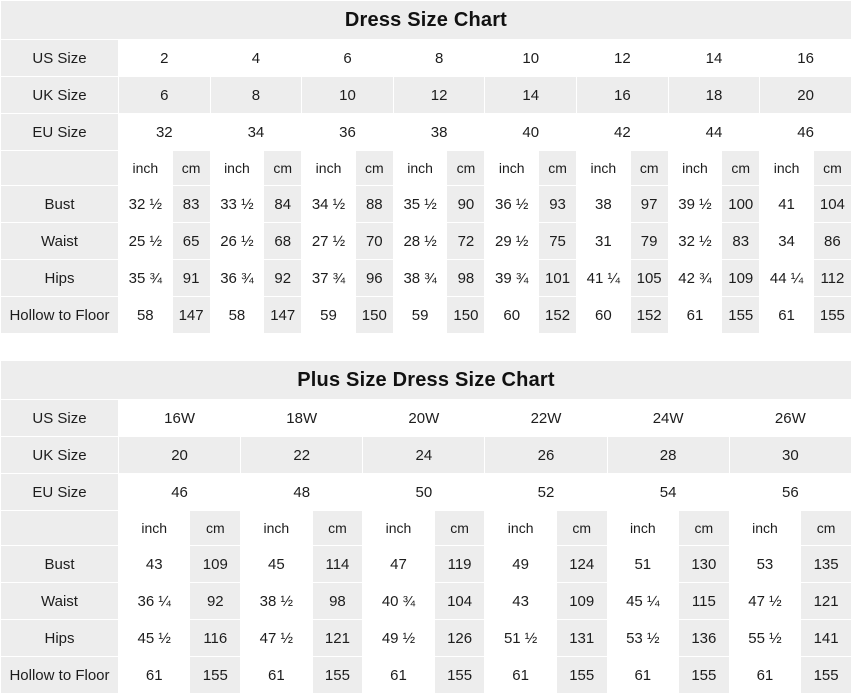 This screenshot has height=694, width=851. I want to click on size-value-cell: 22W, so click(546, 418).